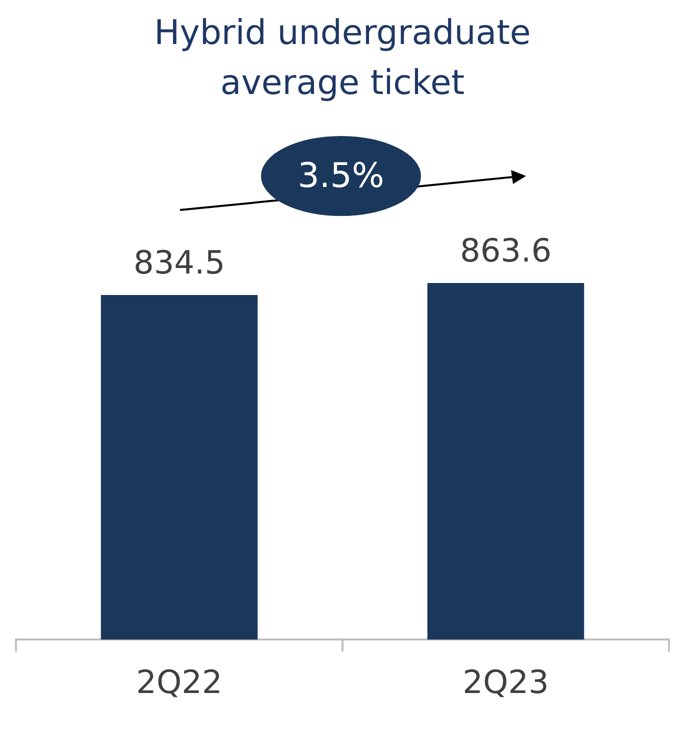  Describe the element at coordinates (505, 682) in the screenshot. I see `x-tick-label: 2Q23` at that location.